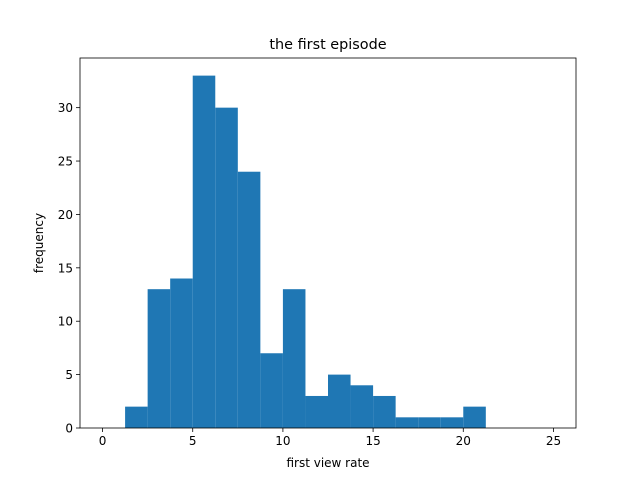 This screenshot has width=640, height=484. Describe the element at coordinates (282, 441) in the screenshot. I see `x-tick-label: 10` at that location.